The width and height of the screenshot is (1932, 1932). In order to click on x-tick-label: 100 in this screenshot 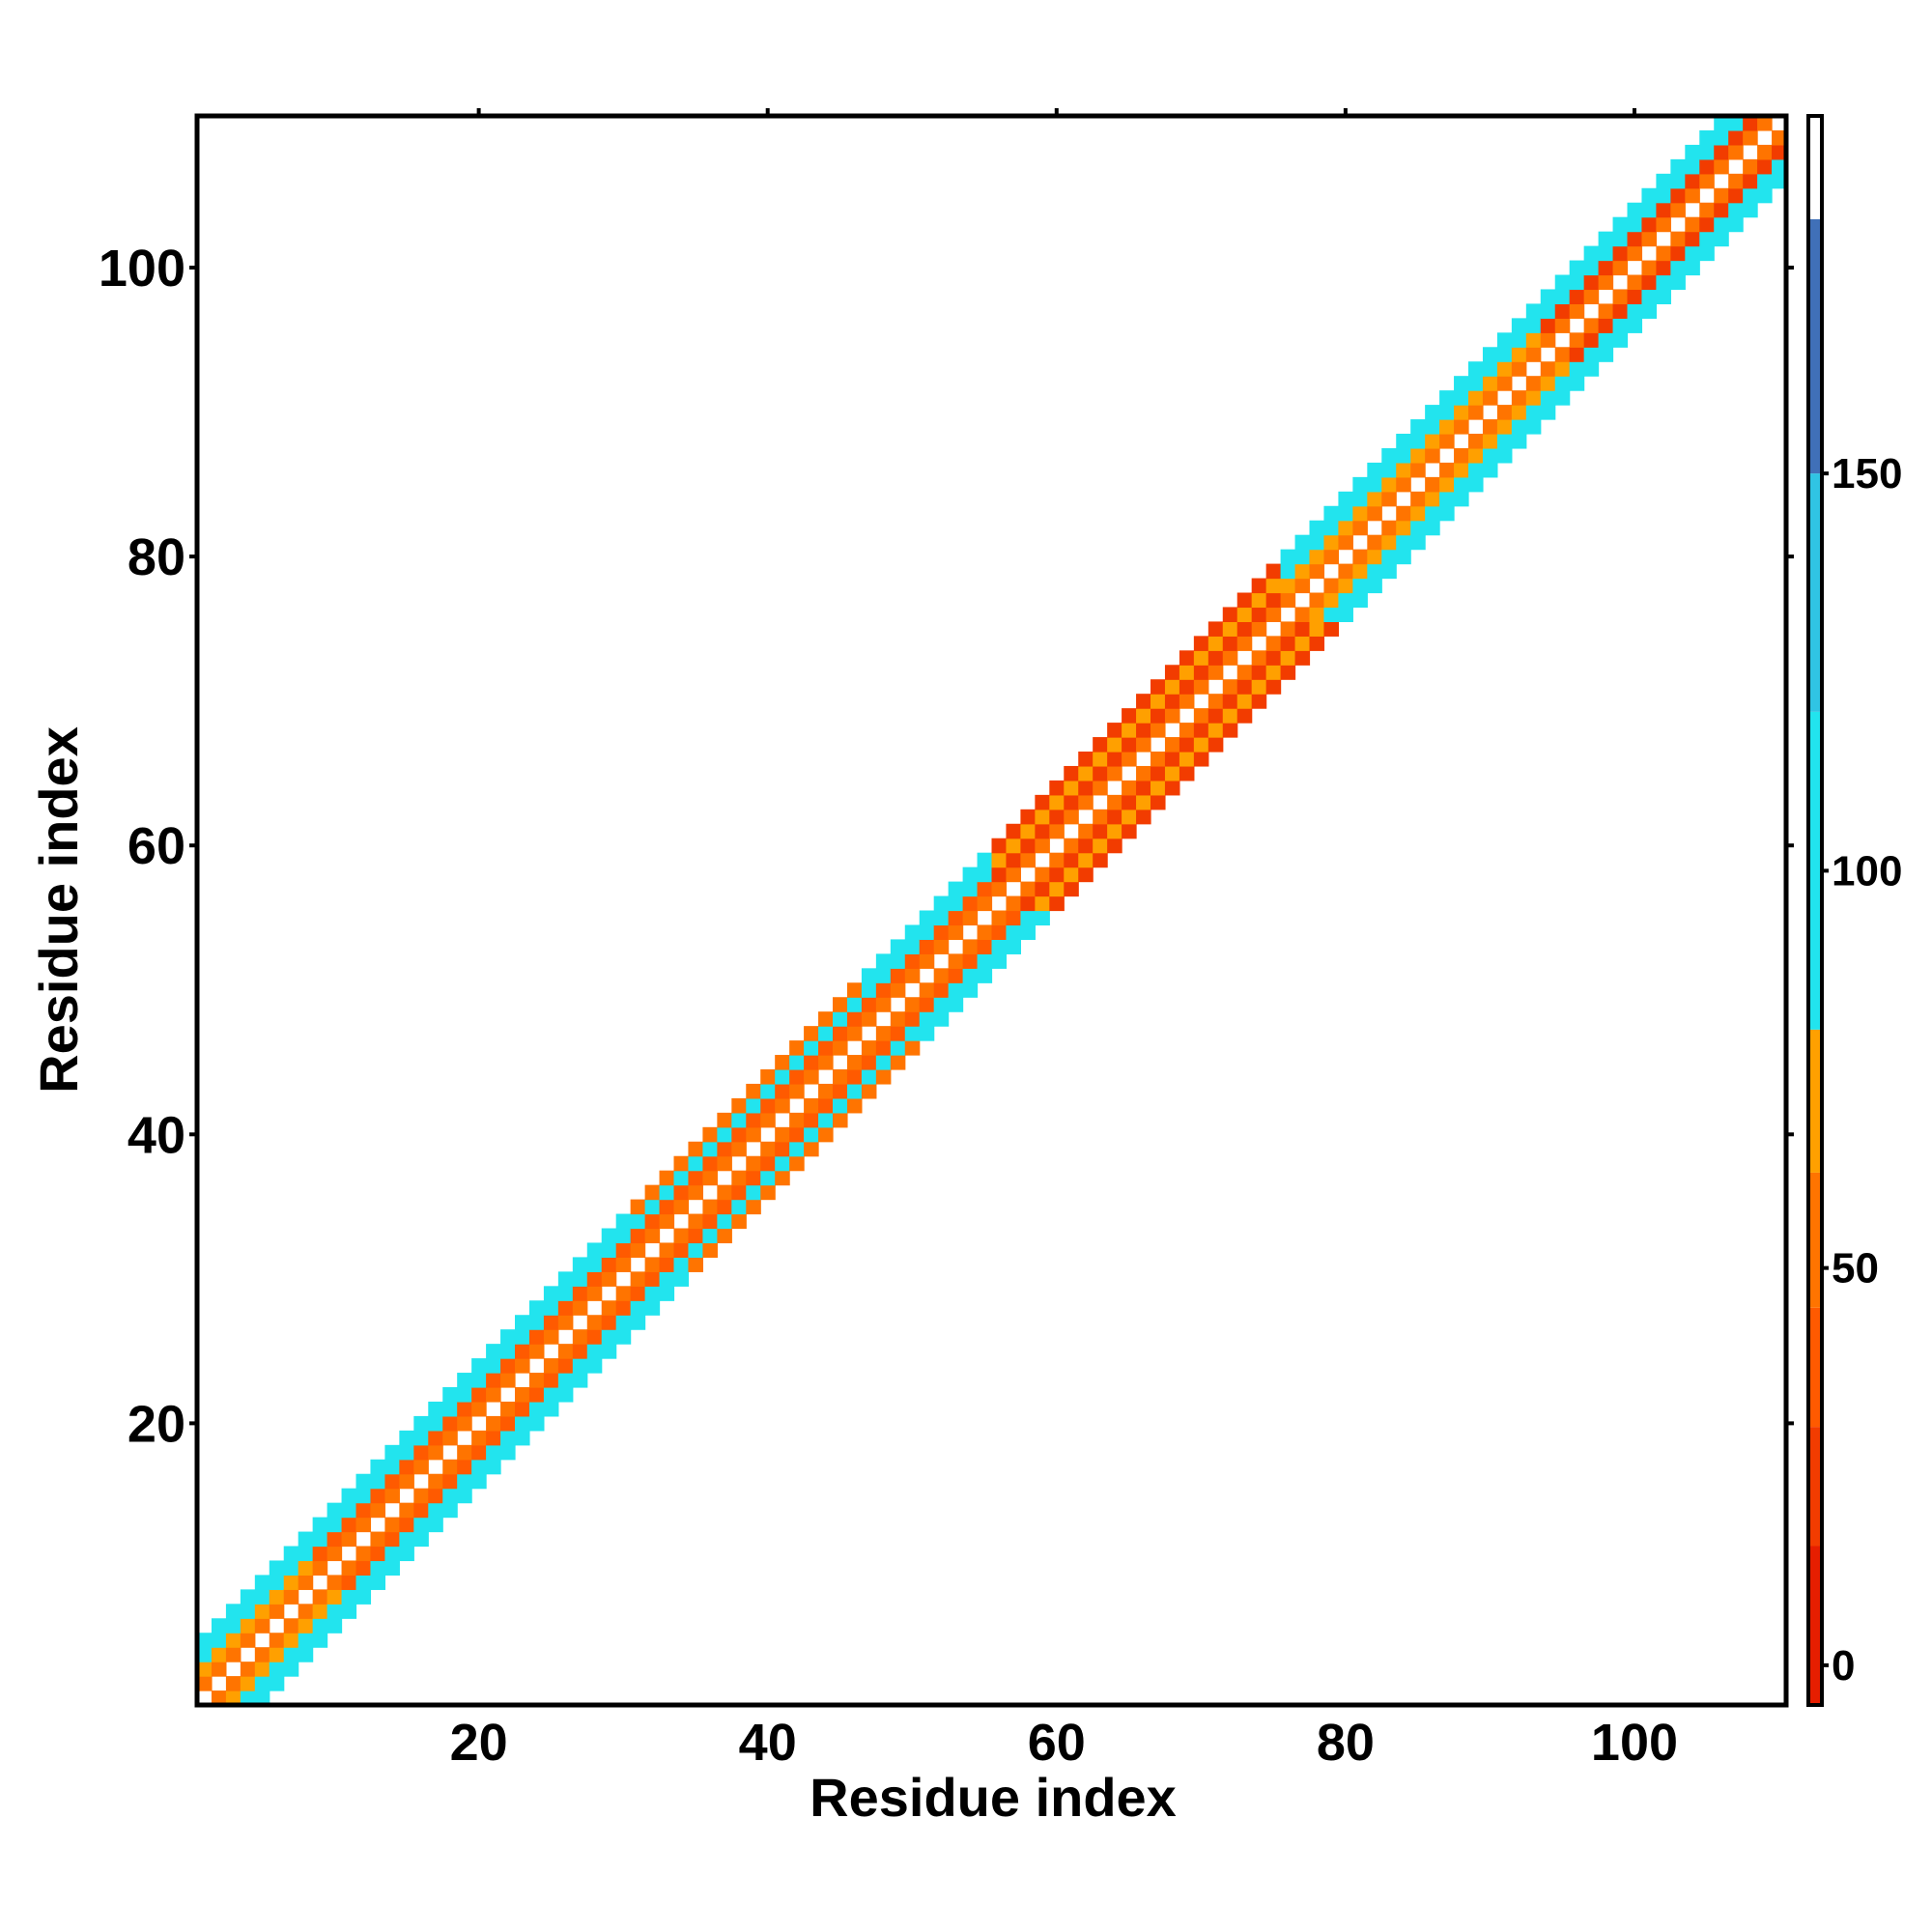, I will do `click(1634, 1743)`.